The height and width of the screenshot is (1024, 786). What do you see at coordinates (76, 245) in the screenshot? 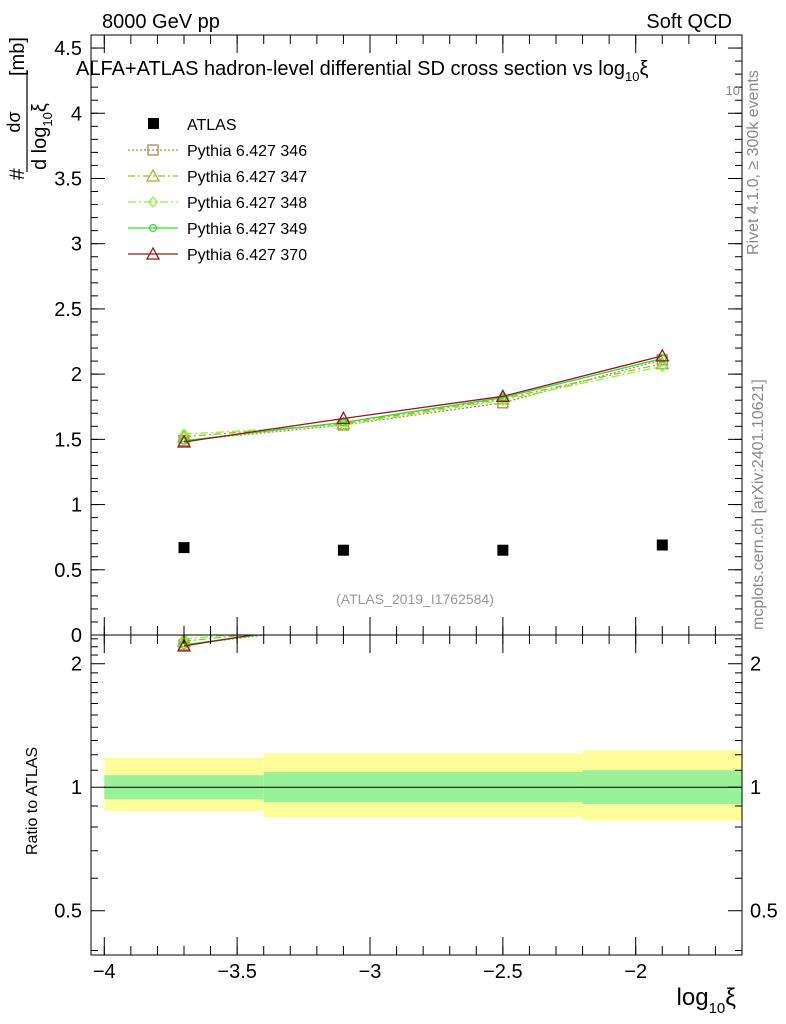
I see `main-ytick-label-6: 3` at bounding box center [76, 245].